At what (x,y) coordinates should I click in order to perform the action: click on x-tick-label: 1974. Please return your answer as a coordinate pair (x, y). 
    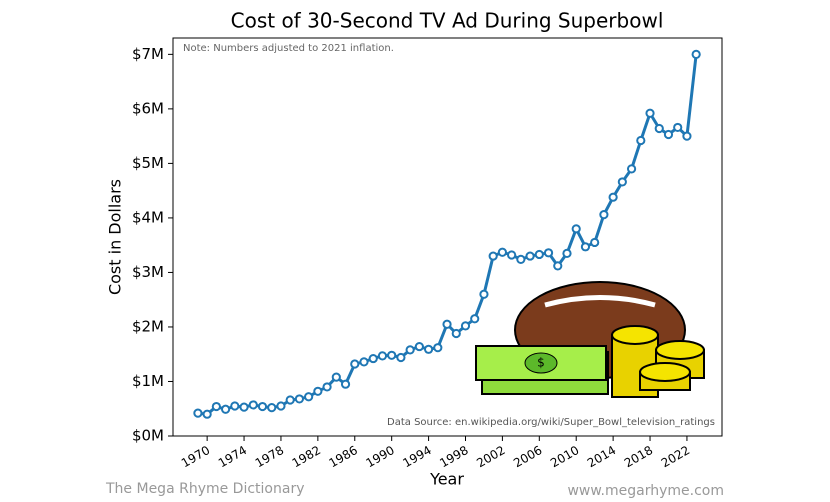
    Looking at the image, I should click on (232, 456).